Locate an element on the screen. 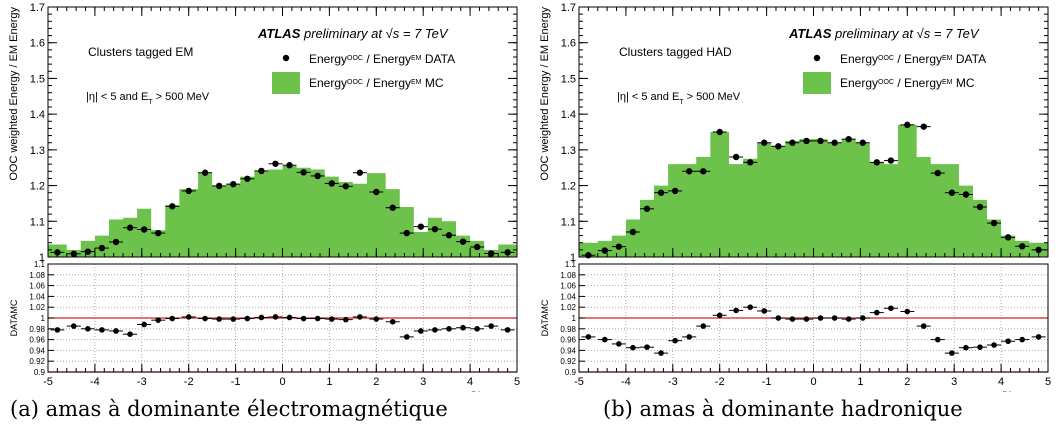 The height and width of the screenshot is (428, 1061). x-tick-label: -2 is located at coordinates (189, 382).